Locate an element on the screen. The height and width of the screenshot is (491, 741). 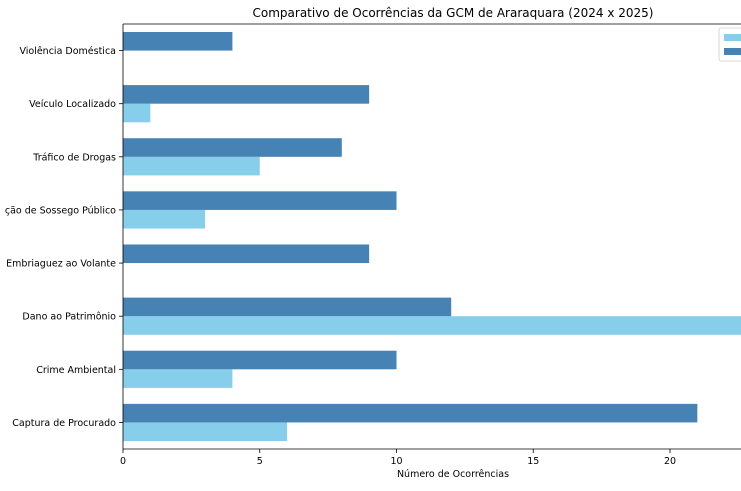
legend-box is located at coordinates (729, 44).